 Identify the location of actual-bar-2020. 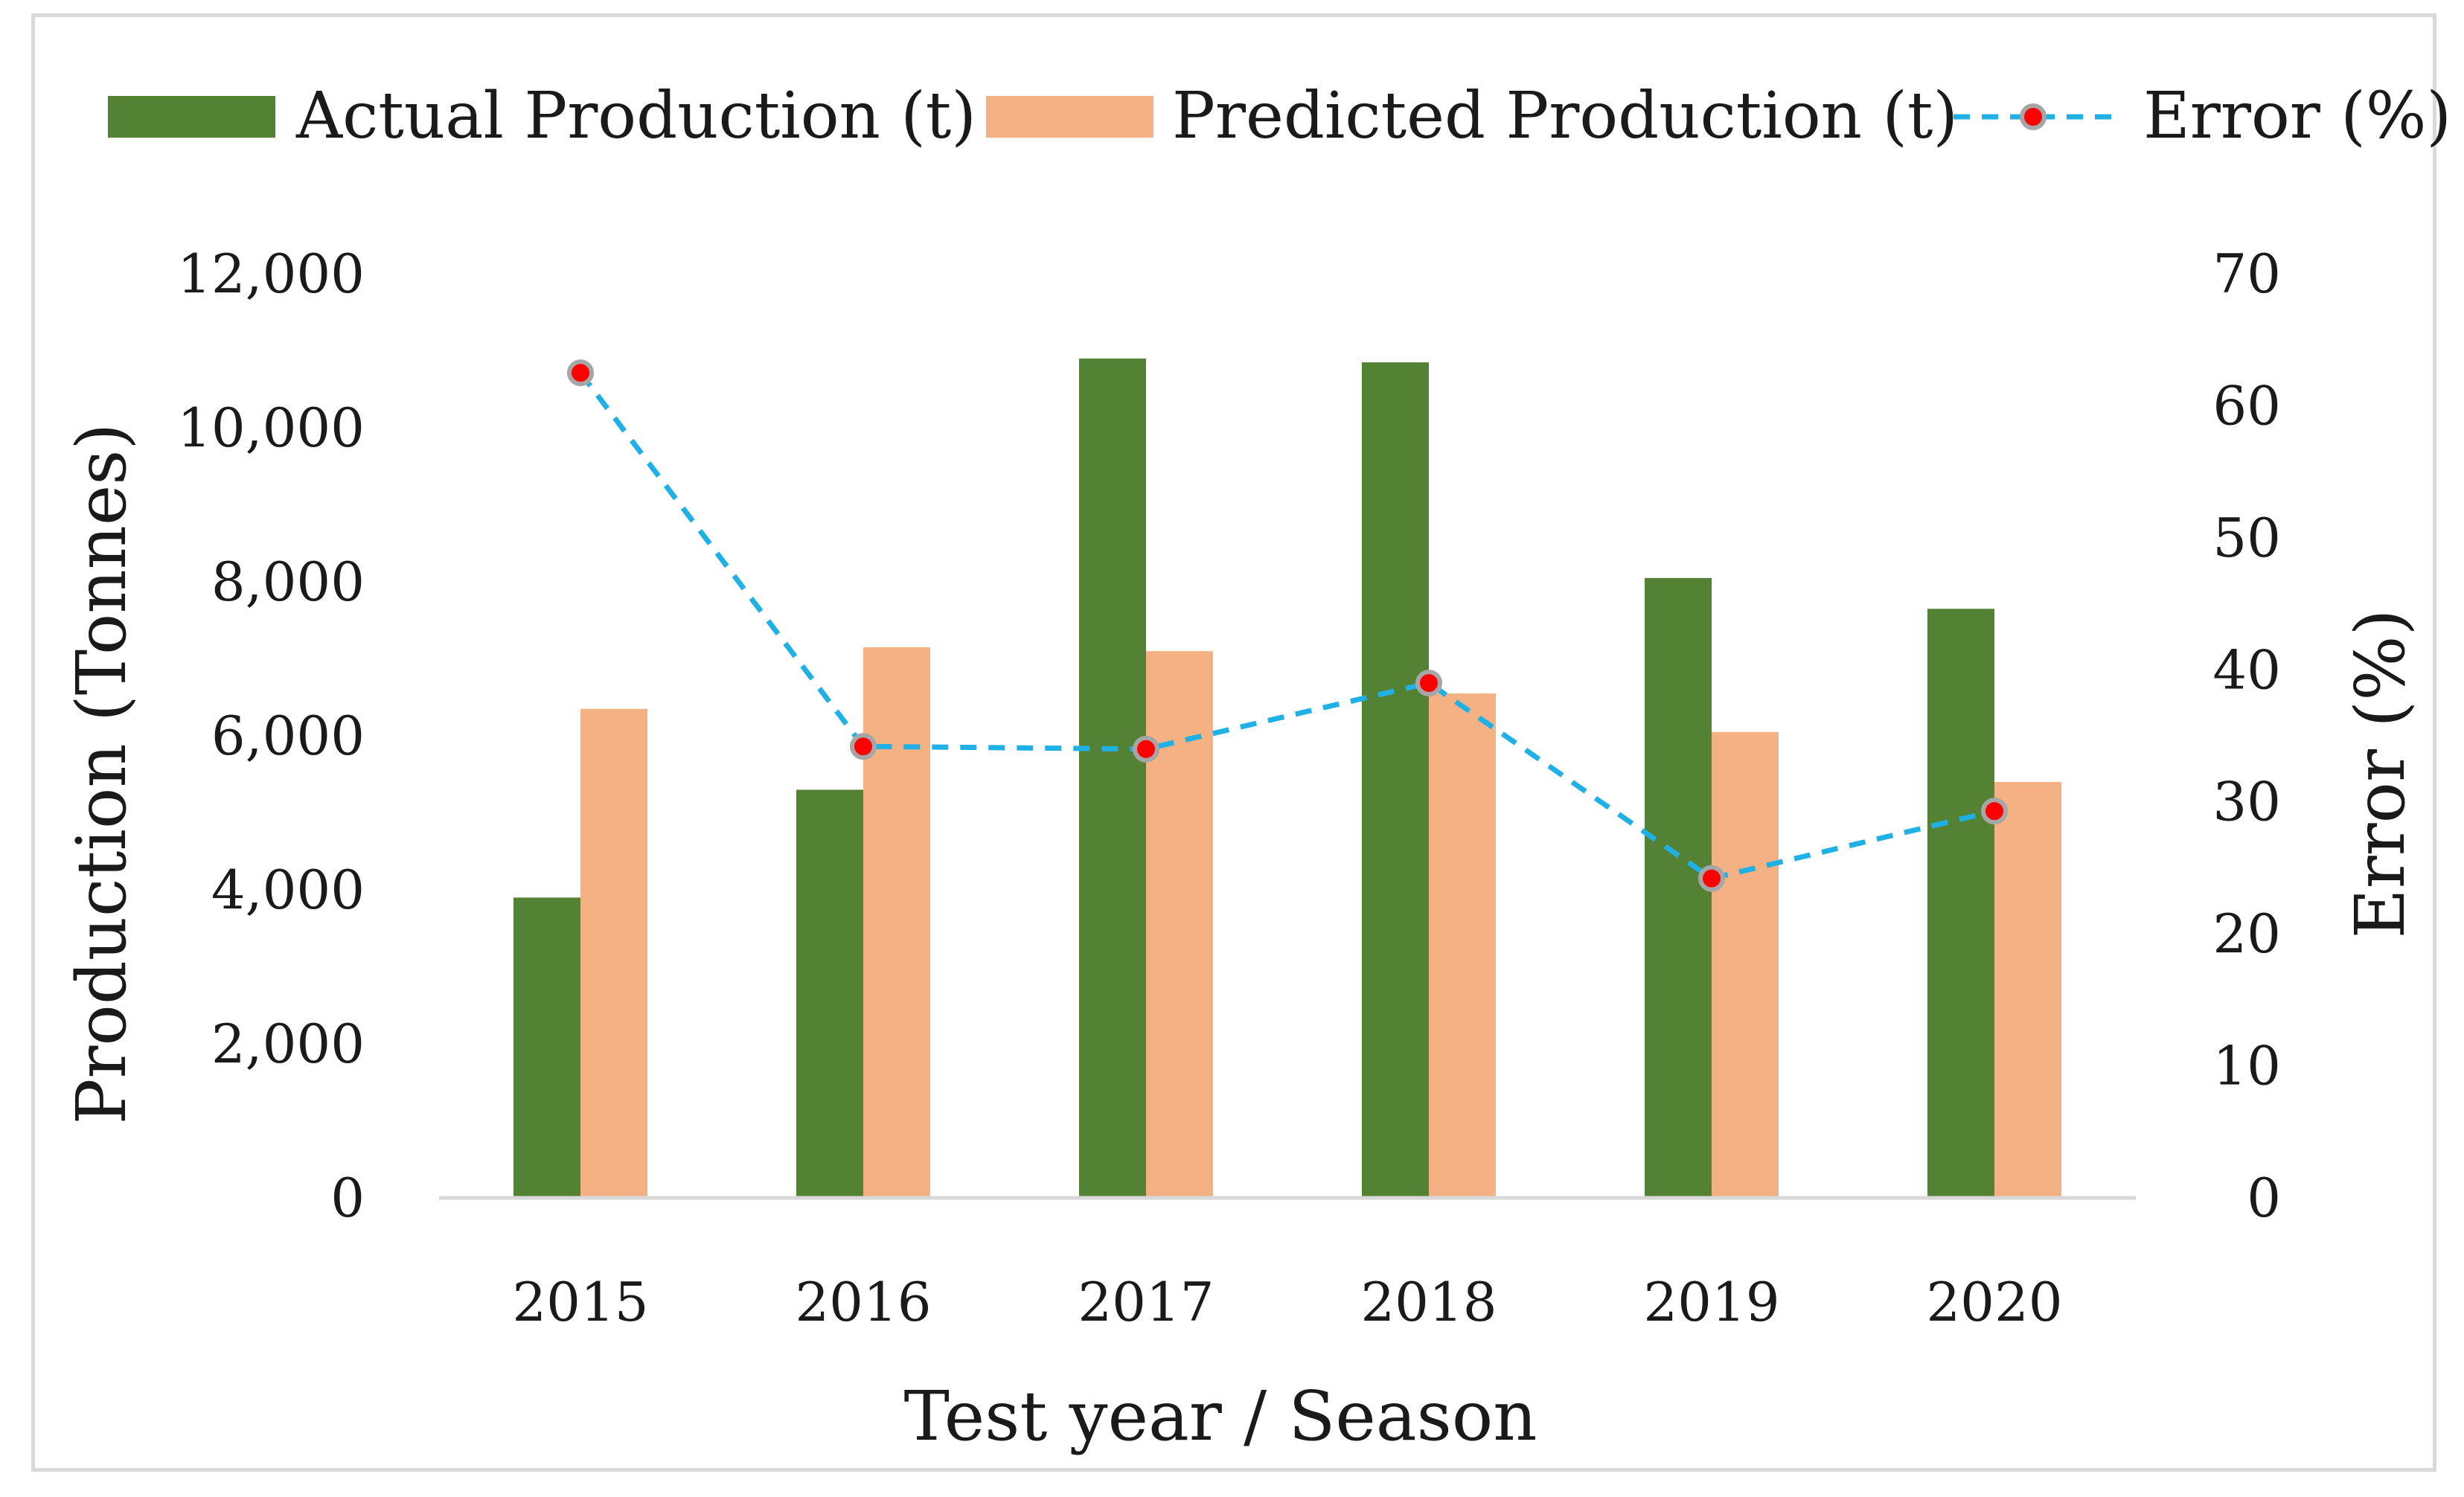
(1960, 904).